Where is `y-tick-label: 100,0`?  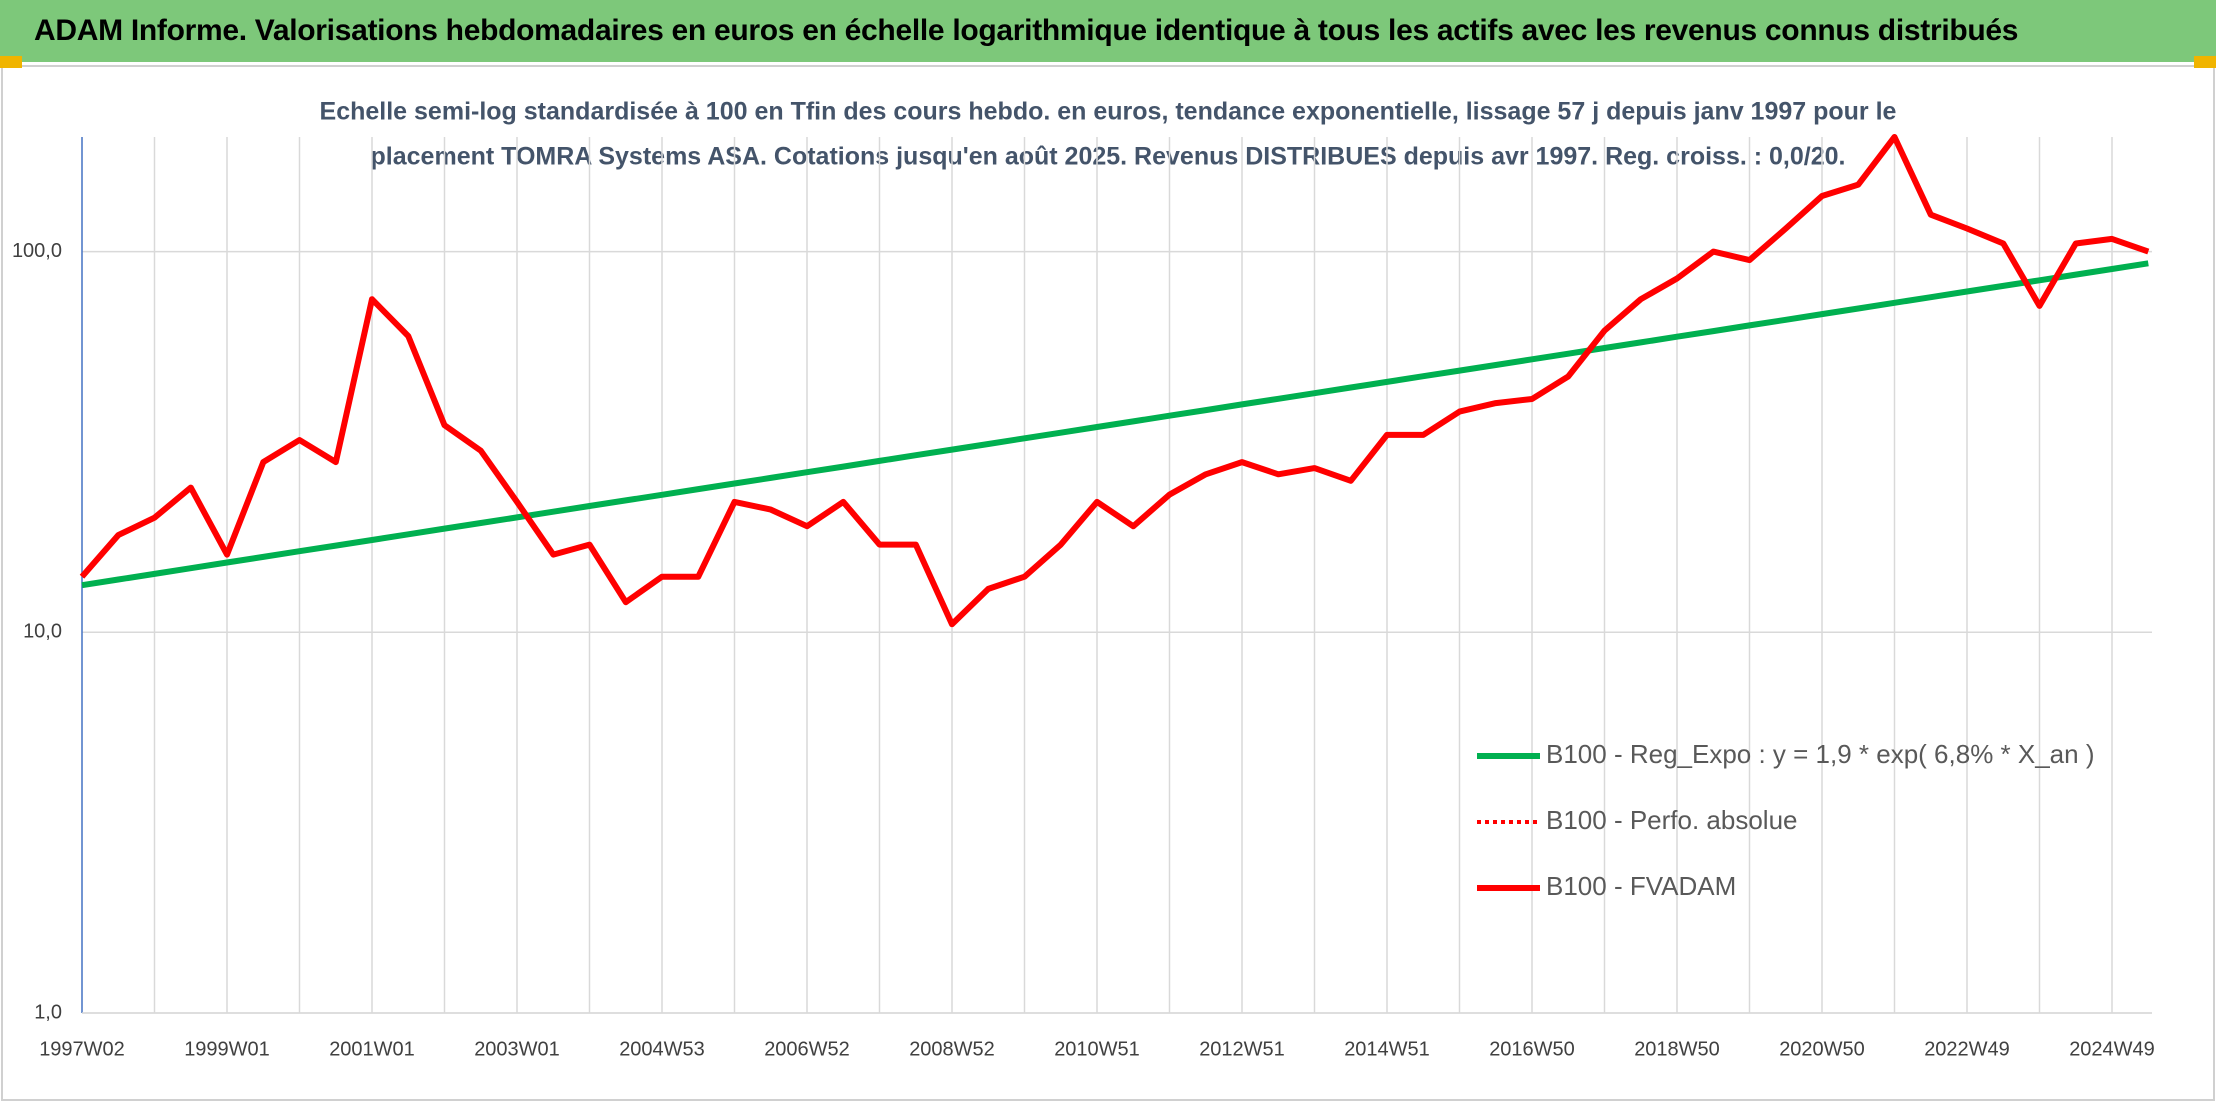 y-tick-label: 100,0 is located at coordinates (37, 251).